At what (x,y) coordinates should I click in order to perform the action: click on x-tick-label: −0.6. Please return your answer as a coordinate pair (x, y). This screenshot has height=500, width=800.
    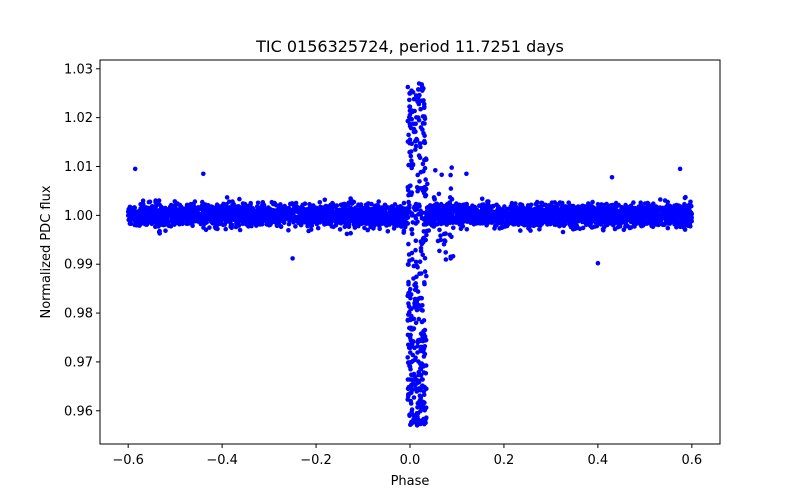
    Looking at the image, I should click on (128, 460).